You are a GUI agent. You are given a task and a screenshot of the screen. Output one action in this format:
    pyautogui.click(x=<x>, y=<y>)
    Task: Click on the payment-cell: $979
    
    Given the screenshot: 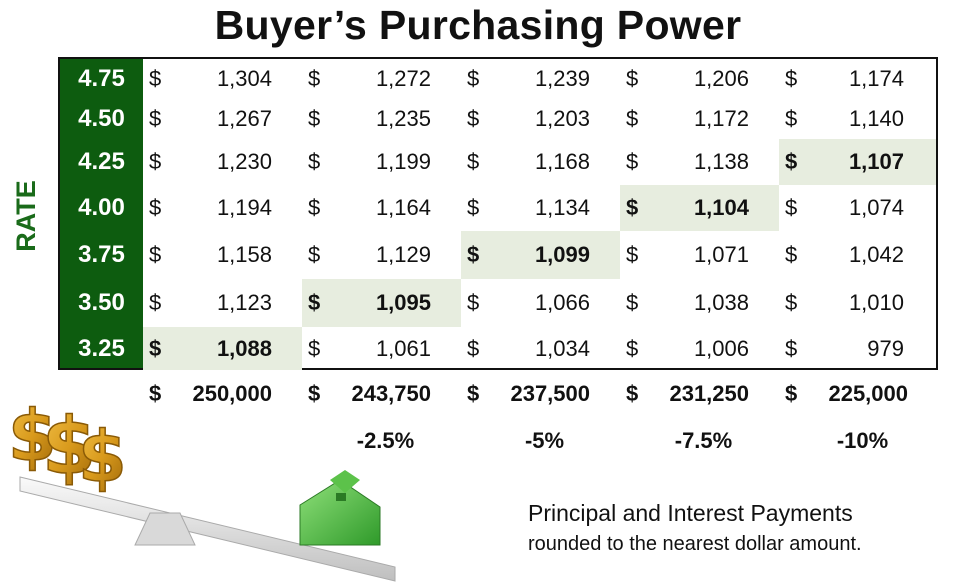 What is the action you would take?
    pyautogui.click(x=857, y=348)
    